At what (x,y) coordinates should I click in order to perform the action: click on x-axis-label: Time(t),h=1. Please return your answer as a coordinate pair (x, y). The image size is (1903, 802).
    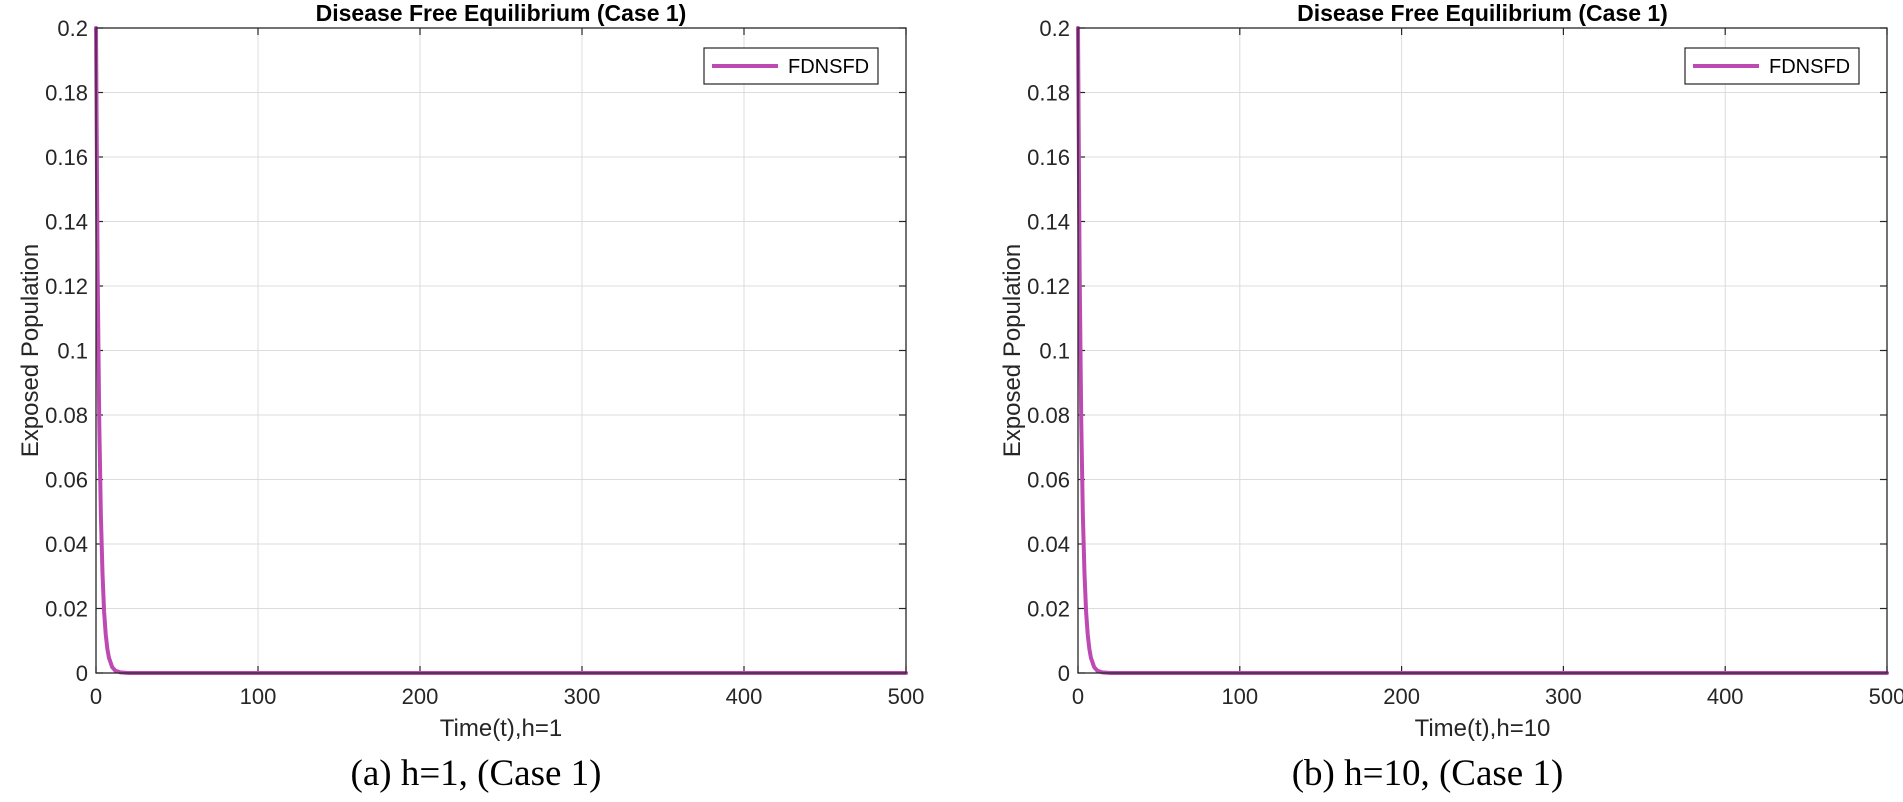
    Looking at the image, I should click on (501, 728).